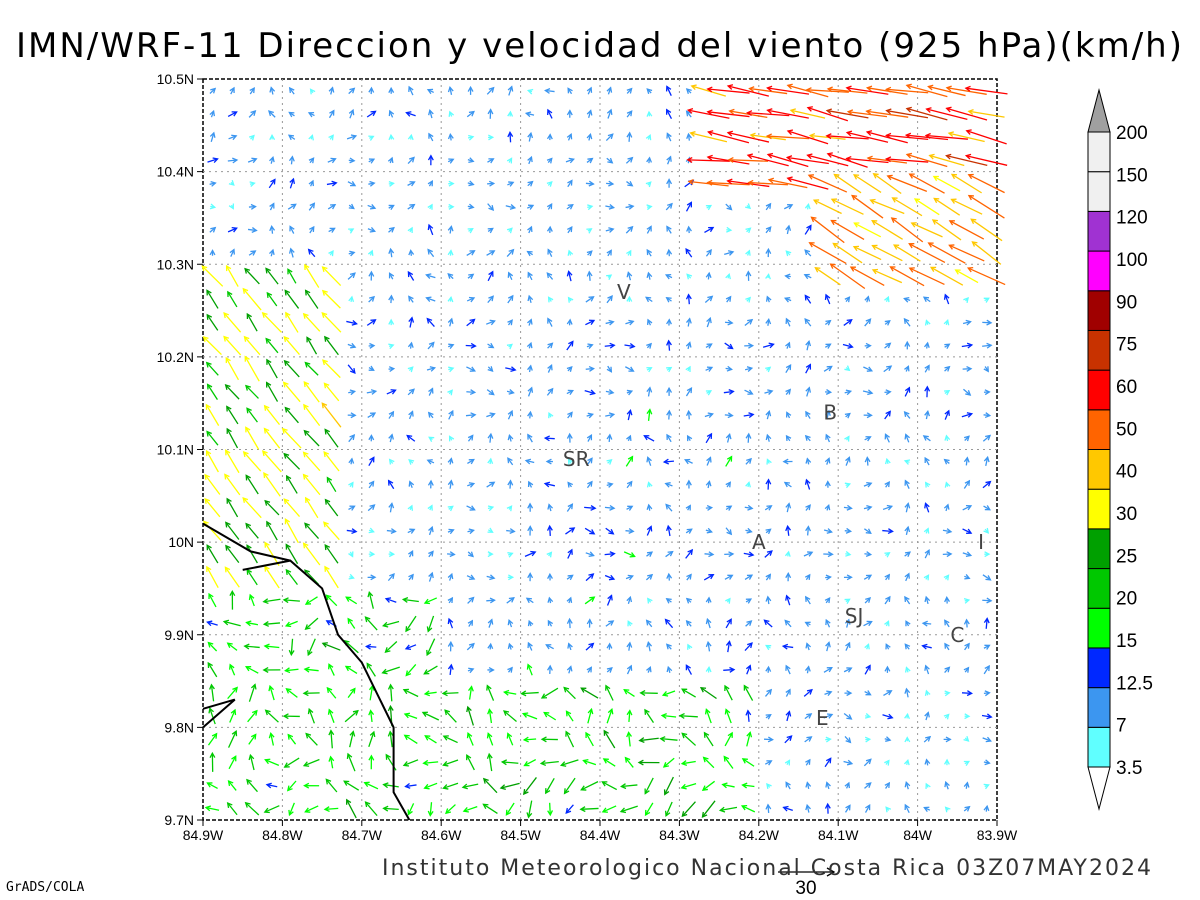  What do you see at coordinates (1126, 472) in the screenshot?
I see `colorbar-label: 40` at bounding box center [1126, 472].